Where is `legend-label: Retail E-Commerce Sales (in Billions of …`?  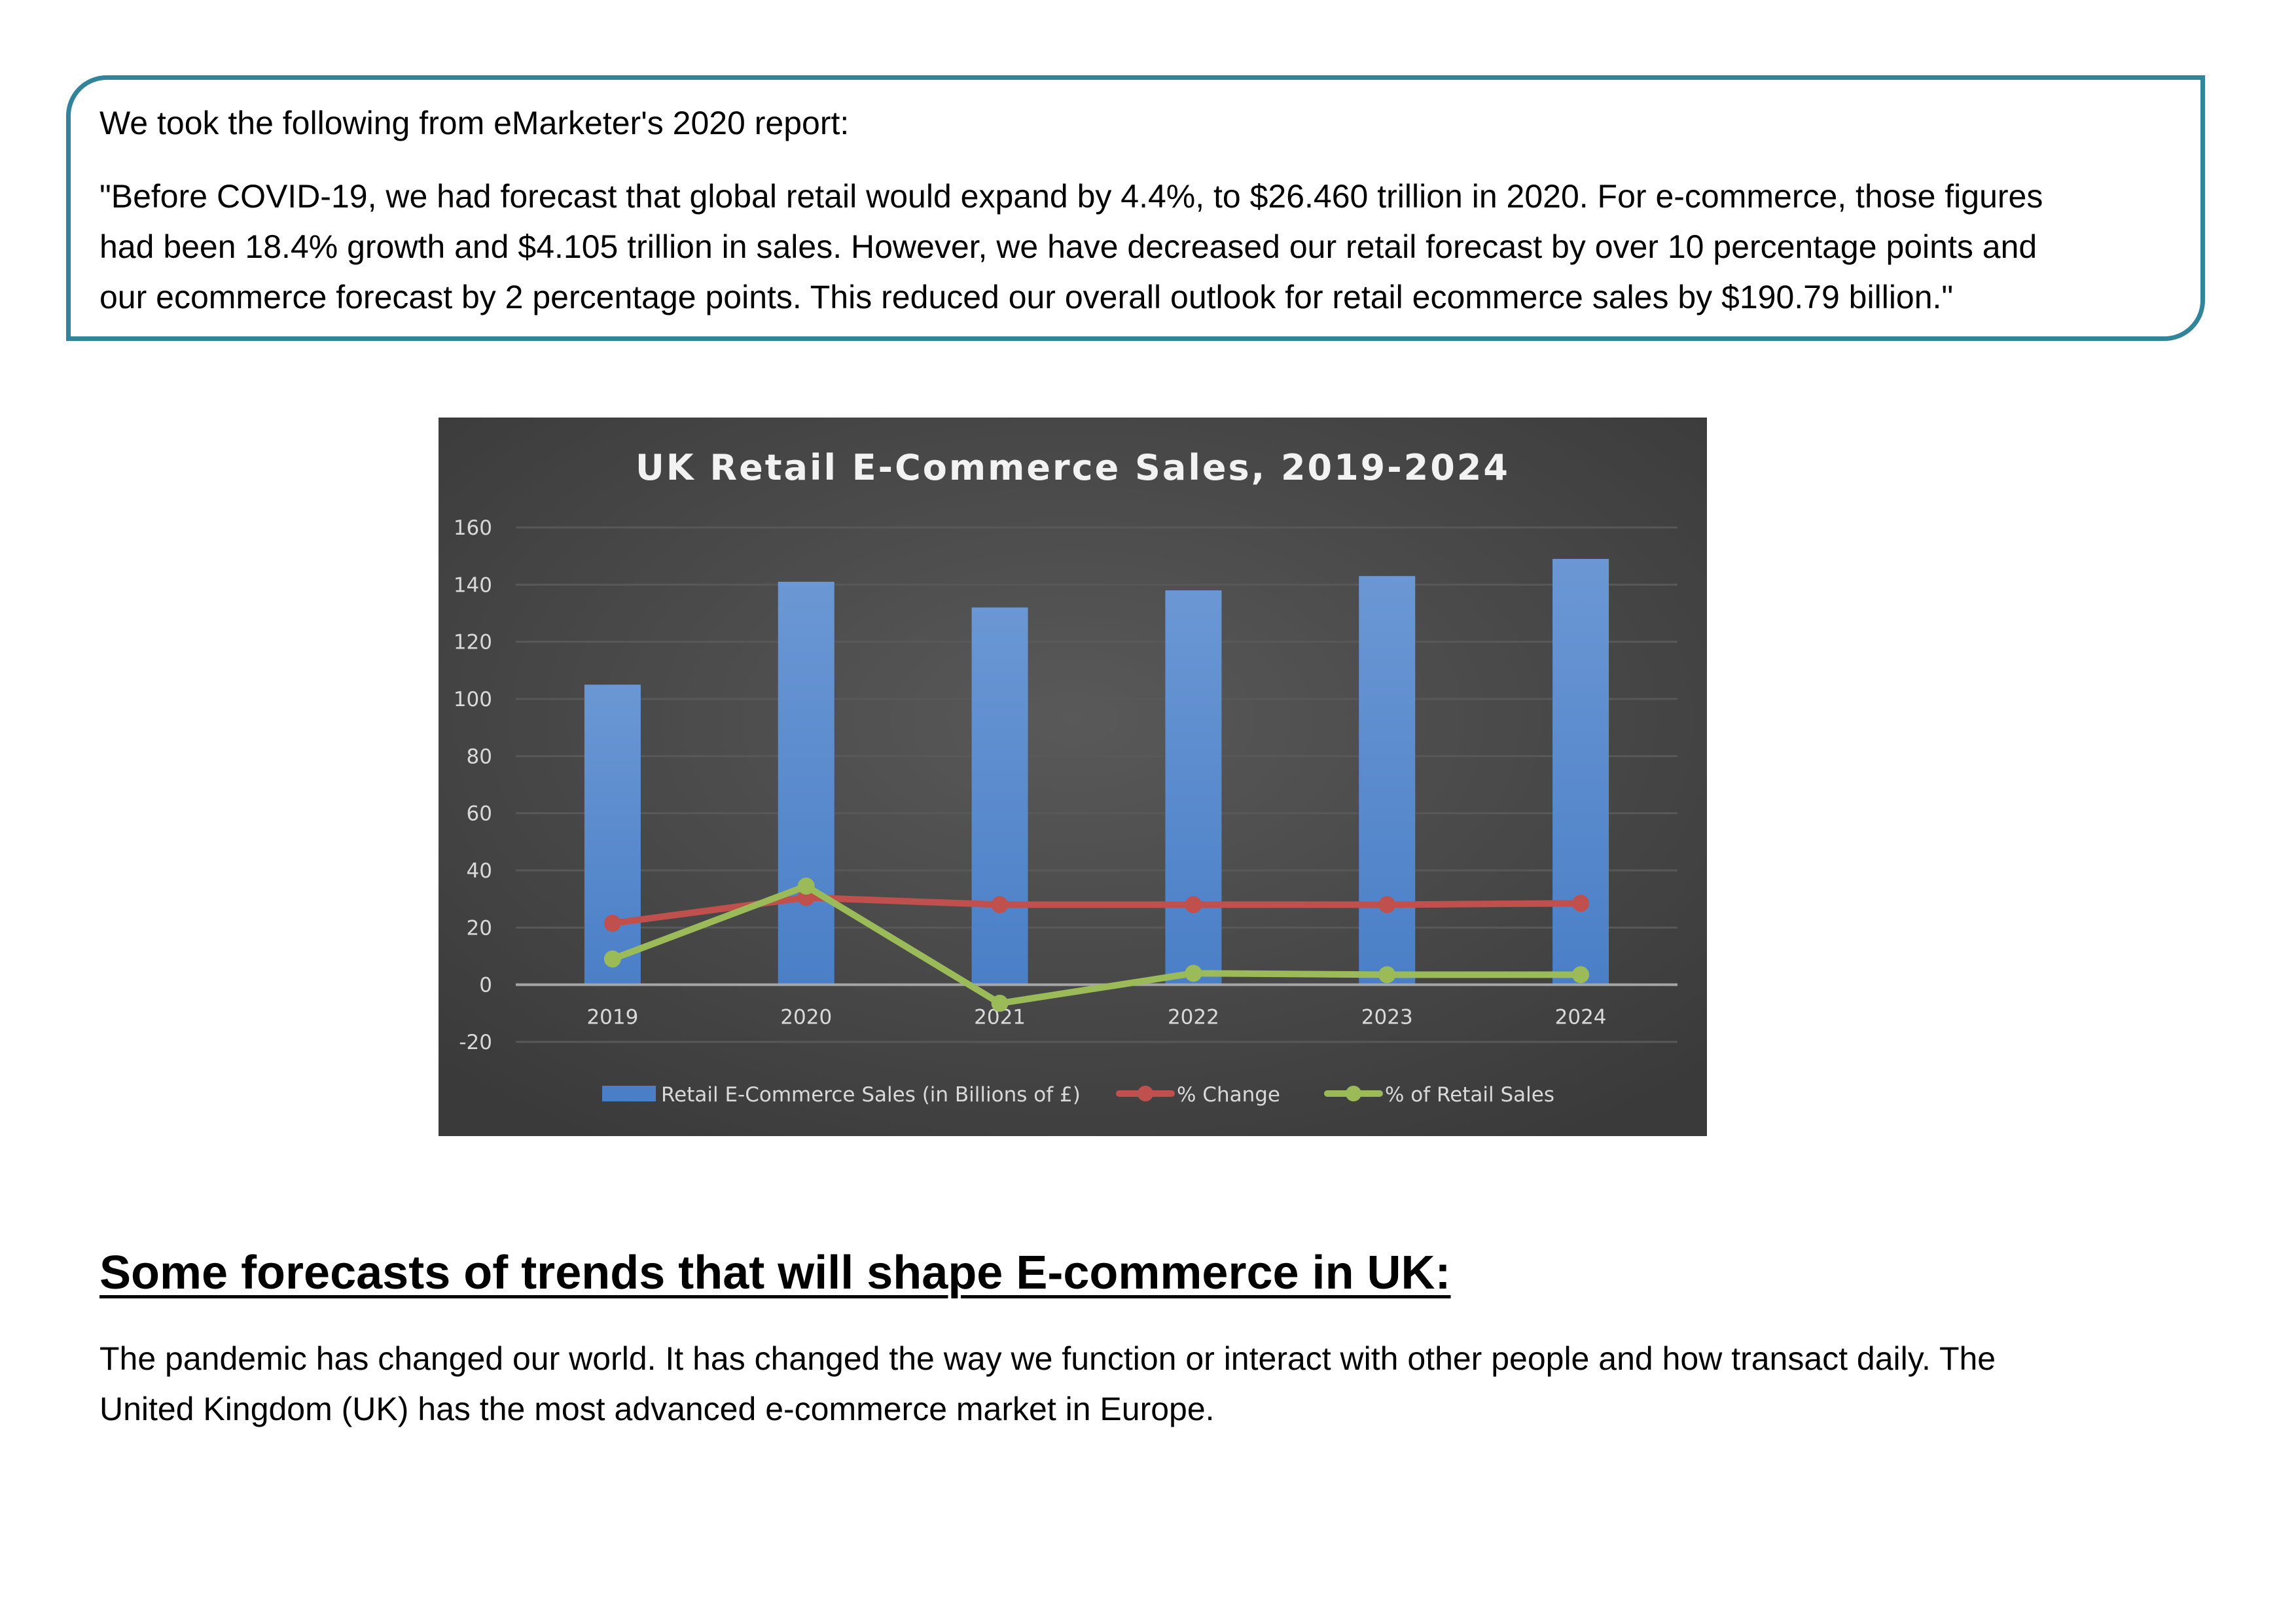
legend-label: Retail E-Commerce Sales (in Billions of … is located at coordinates (871, 1095).